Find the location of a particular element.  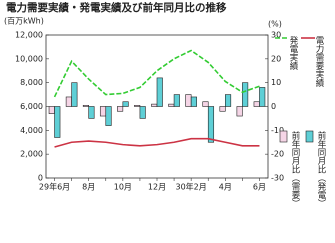

y-tick-label: 0 is located at coordinates (40, 178).